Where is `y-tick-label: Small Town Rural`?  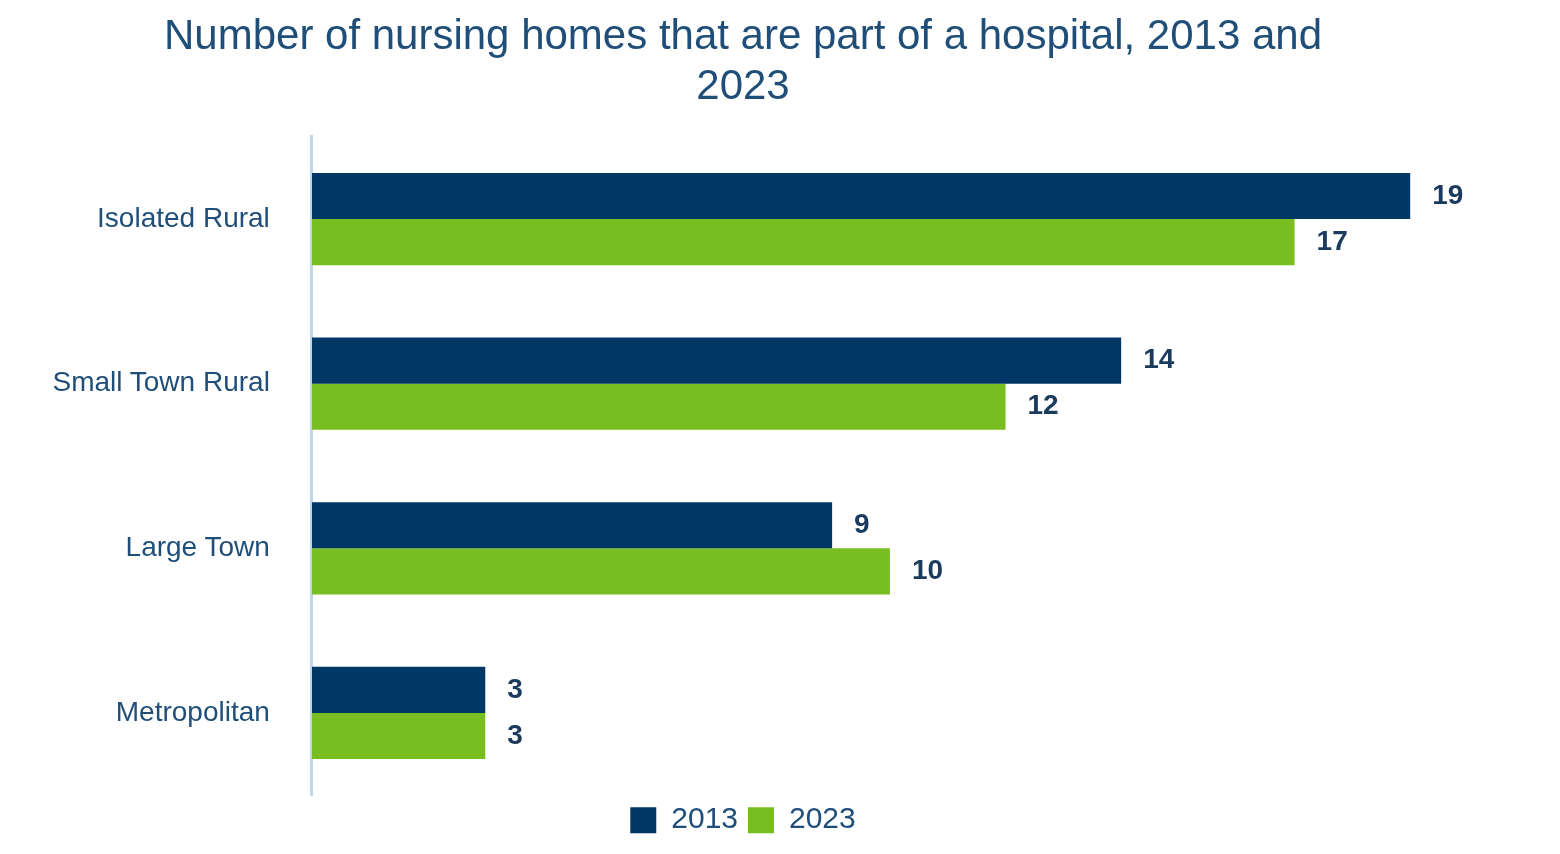
y-tick-label: Small Town Rural is located at coordinates (161, 382).